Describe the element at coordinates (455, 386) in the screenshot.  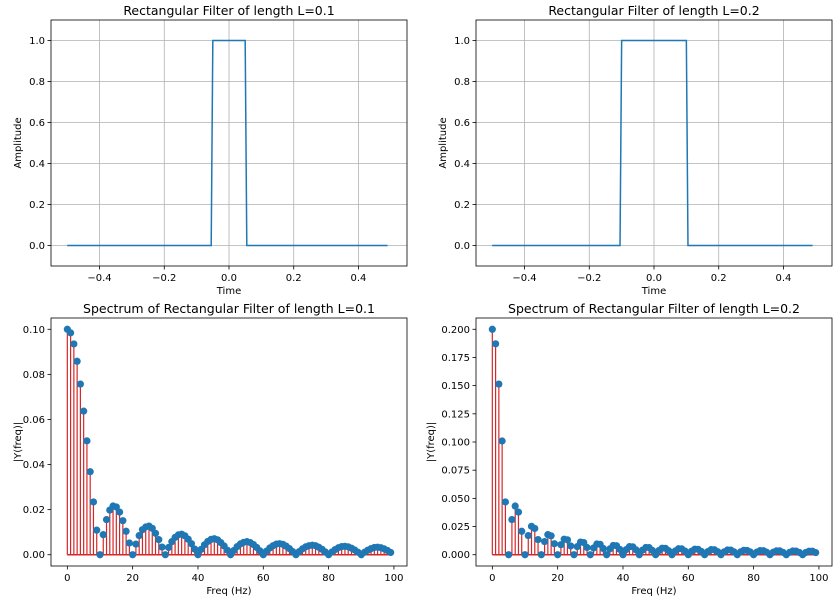
I see `y-tick-label: 0.150` at that location.